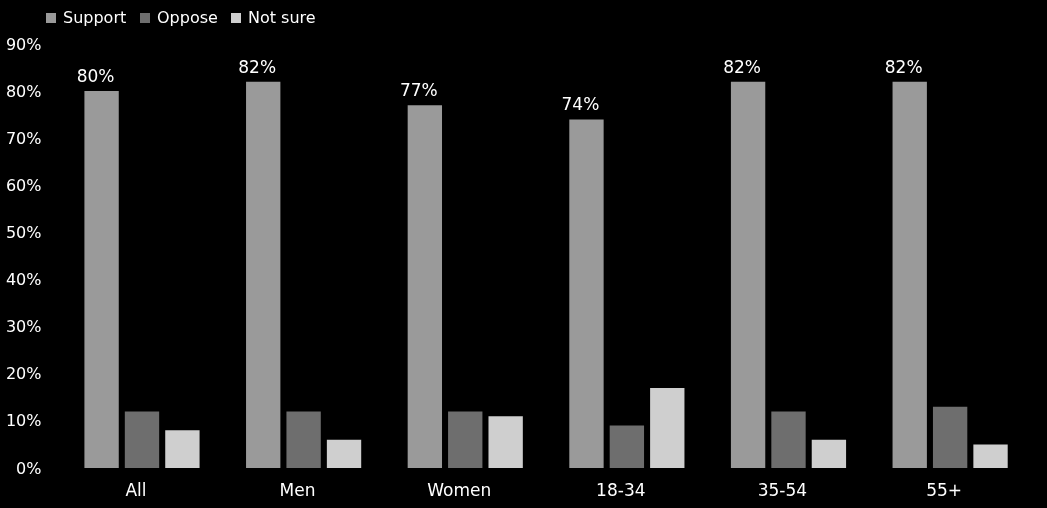 This screenshot has width=1047, height=508. I want to click on x-tick-label: 35-54, so click(782, 489).